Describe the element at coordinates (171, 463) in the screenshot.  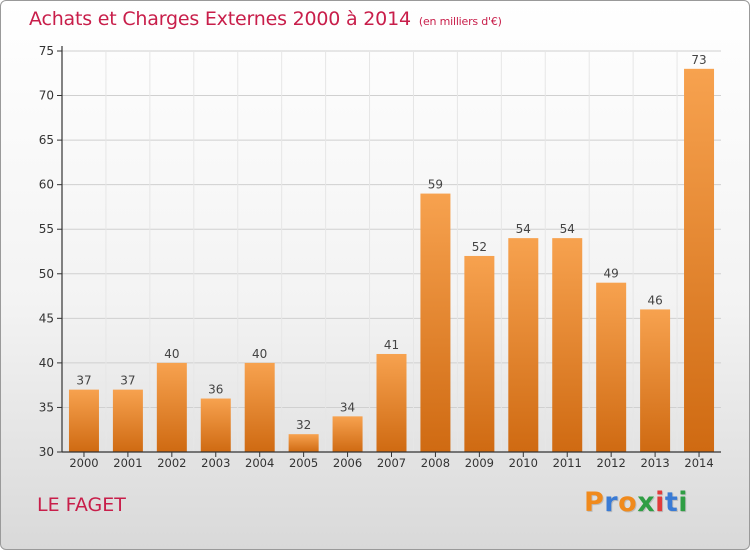
I see `x-tick-label: 2002` at that location.